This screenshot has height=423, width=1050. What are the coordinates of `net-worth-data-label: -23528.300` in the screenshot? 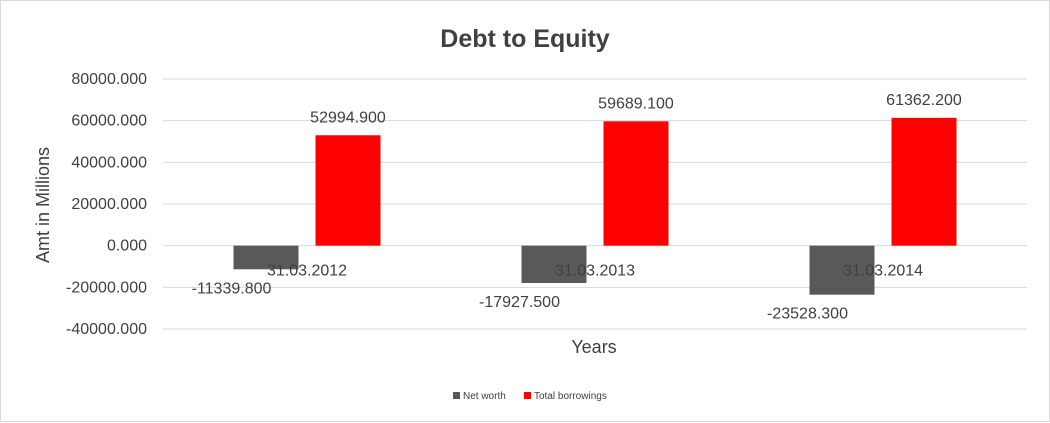 It's located at (807, 314).